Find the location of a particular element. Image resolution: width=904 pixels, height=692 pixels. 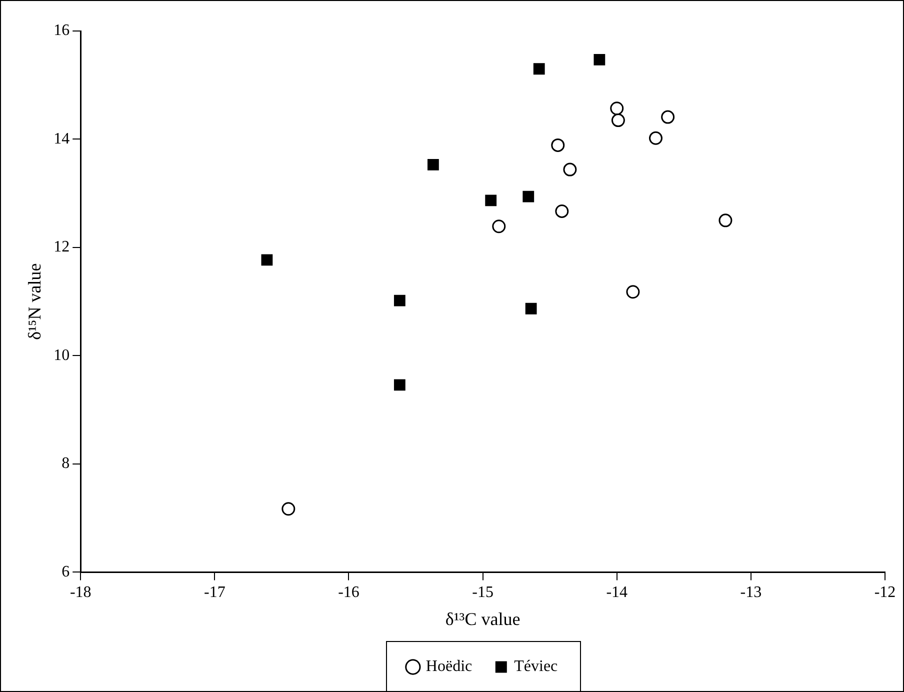

x-axis-title: δ¹³C value is located at coordinates (482, 618).